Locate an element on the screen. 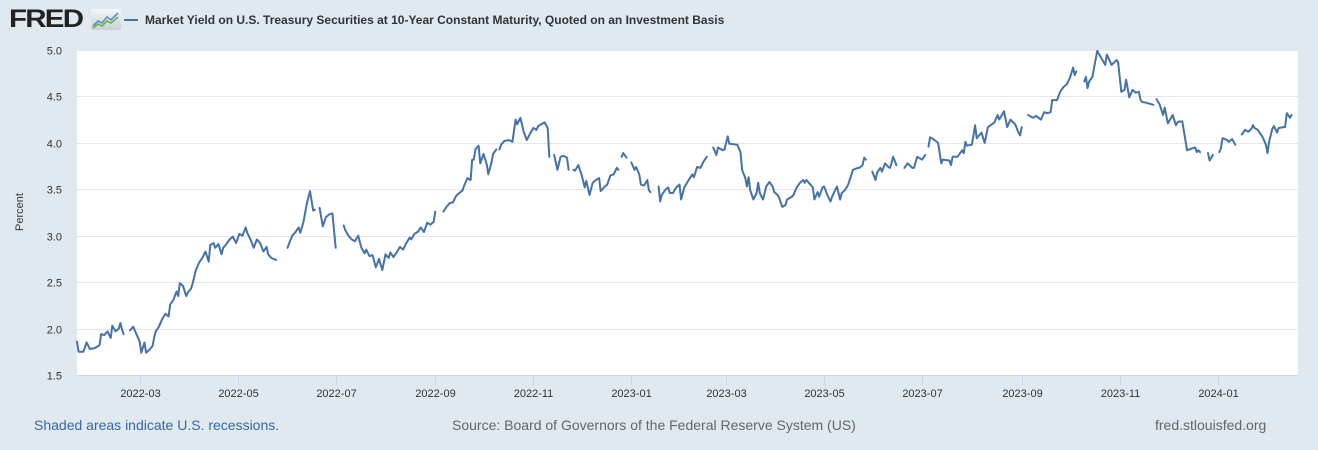 The image size is (1318, 450). y-tick-label: 3.5 is located at coordinates (54, 191).